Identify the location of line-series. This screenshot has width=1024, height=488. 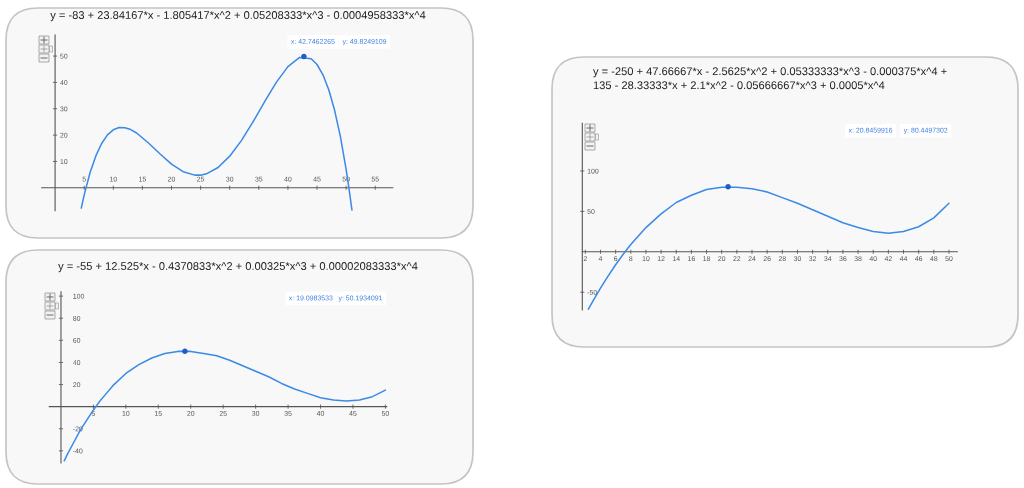
(225, 406).